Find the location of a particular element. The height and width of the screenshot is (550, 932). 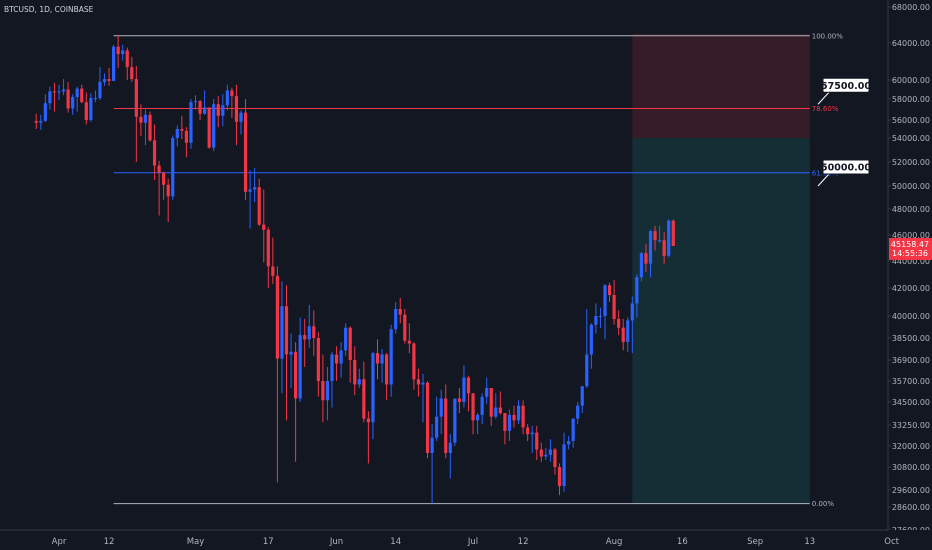

price-callouts: 57500.00 50000.00 is located at coordinates (844, 132).